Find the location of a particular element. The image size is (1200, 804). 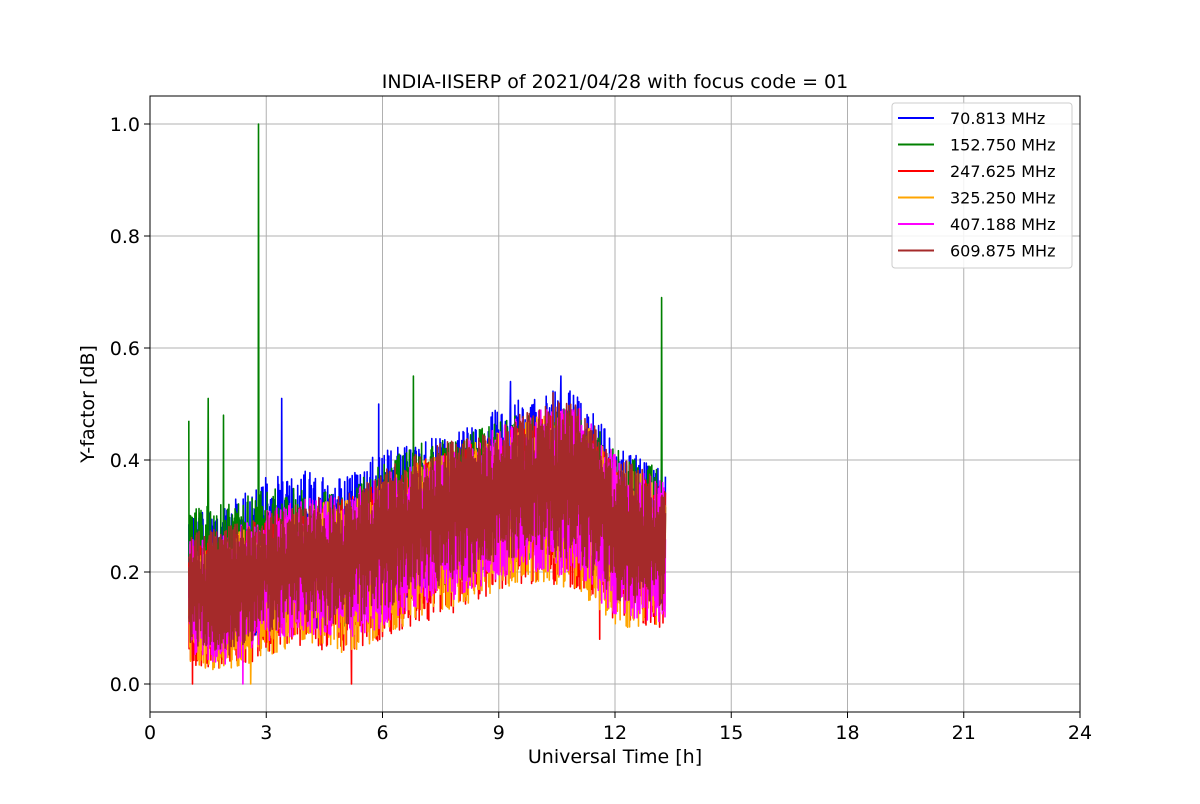

x-tick-label: 24 is located at coordinates (1080, 733).